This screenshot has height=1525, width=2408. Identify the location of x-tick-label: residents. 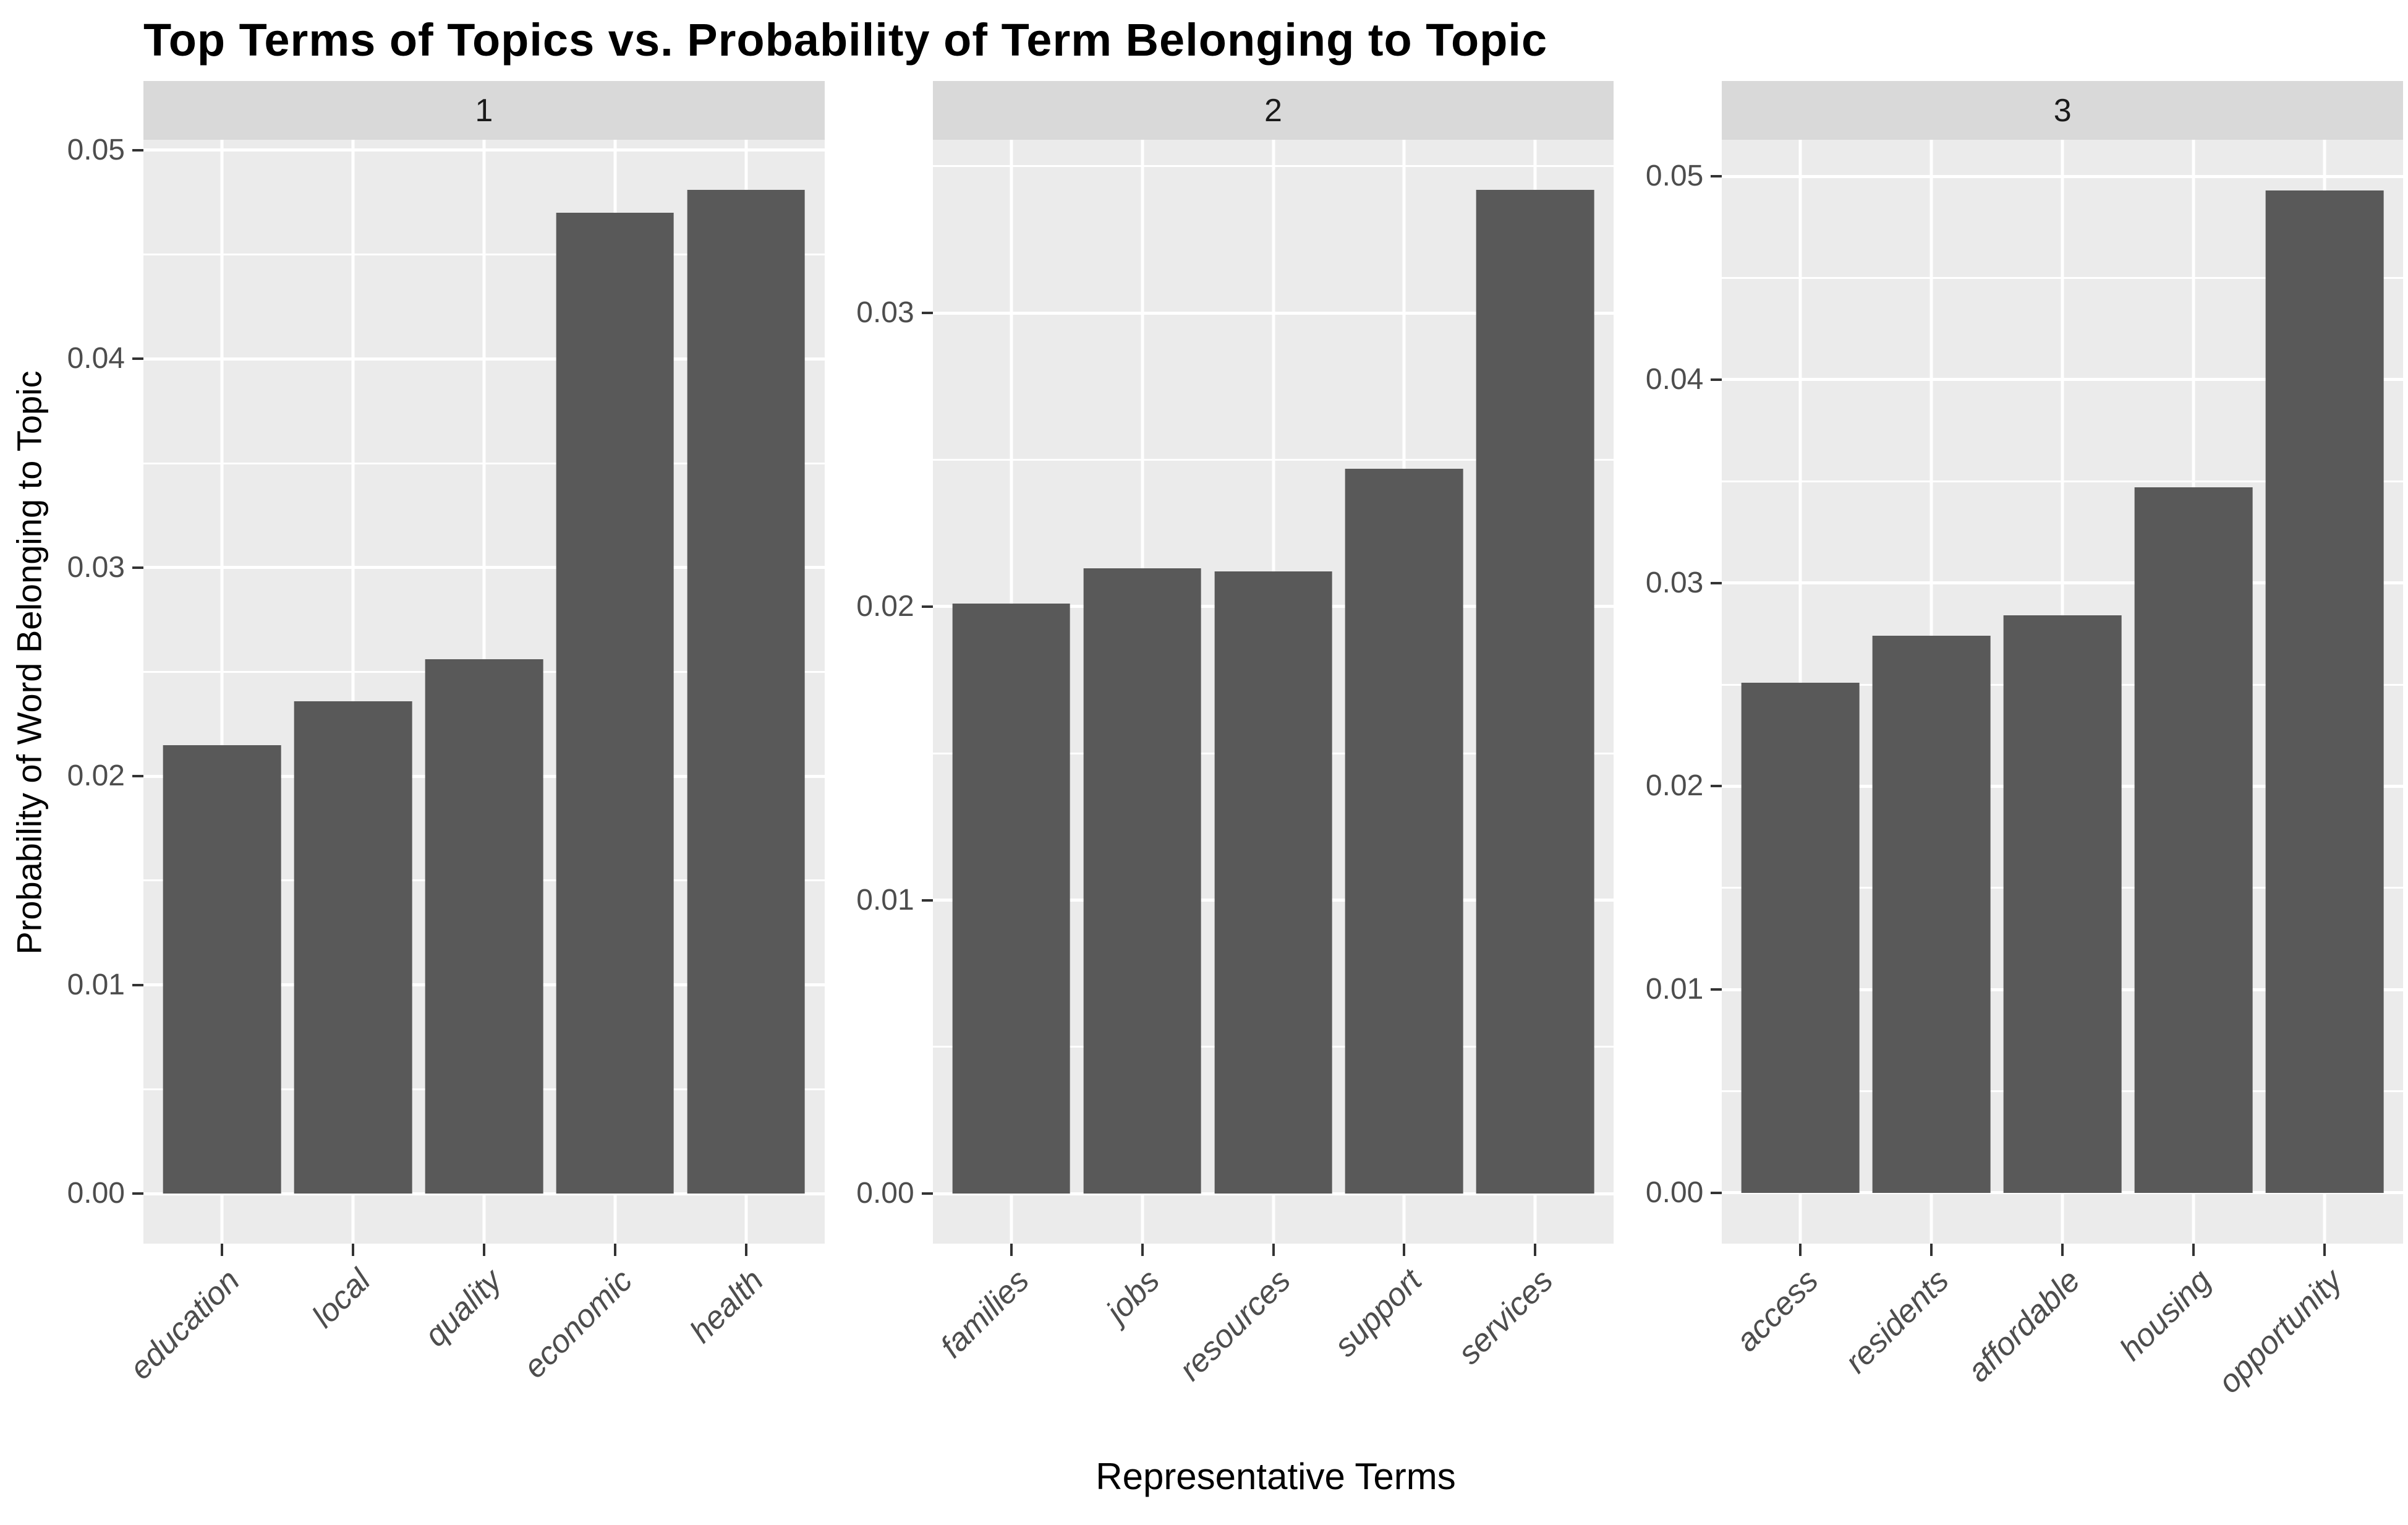
(1897, 1321).